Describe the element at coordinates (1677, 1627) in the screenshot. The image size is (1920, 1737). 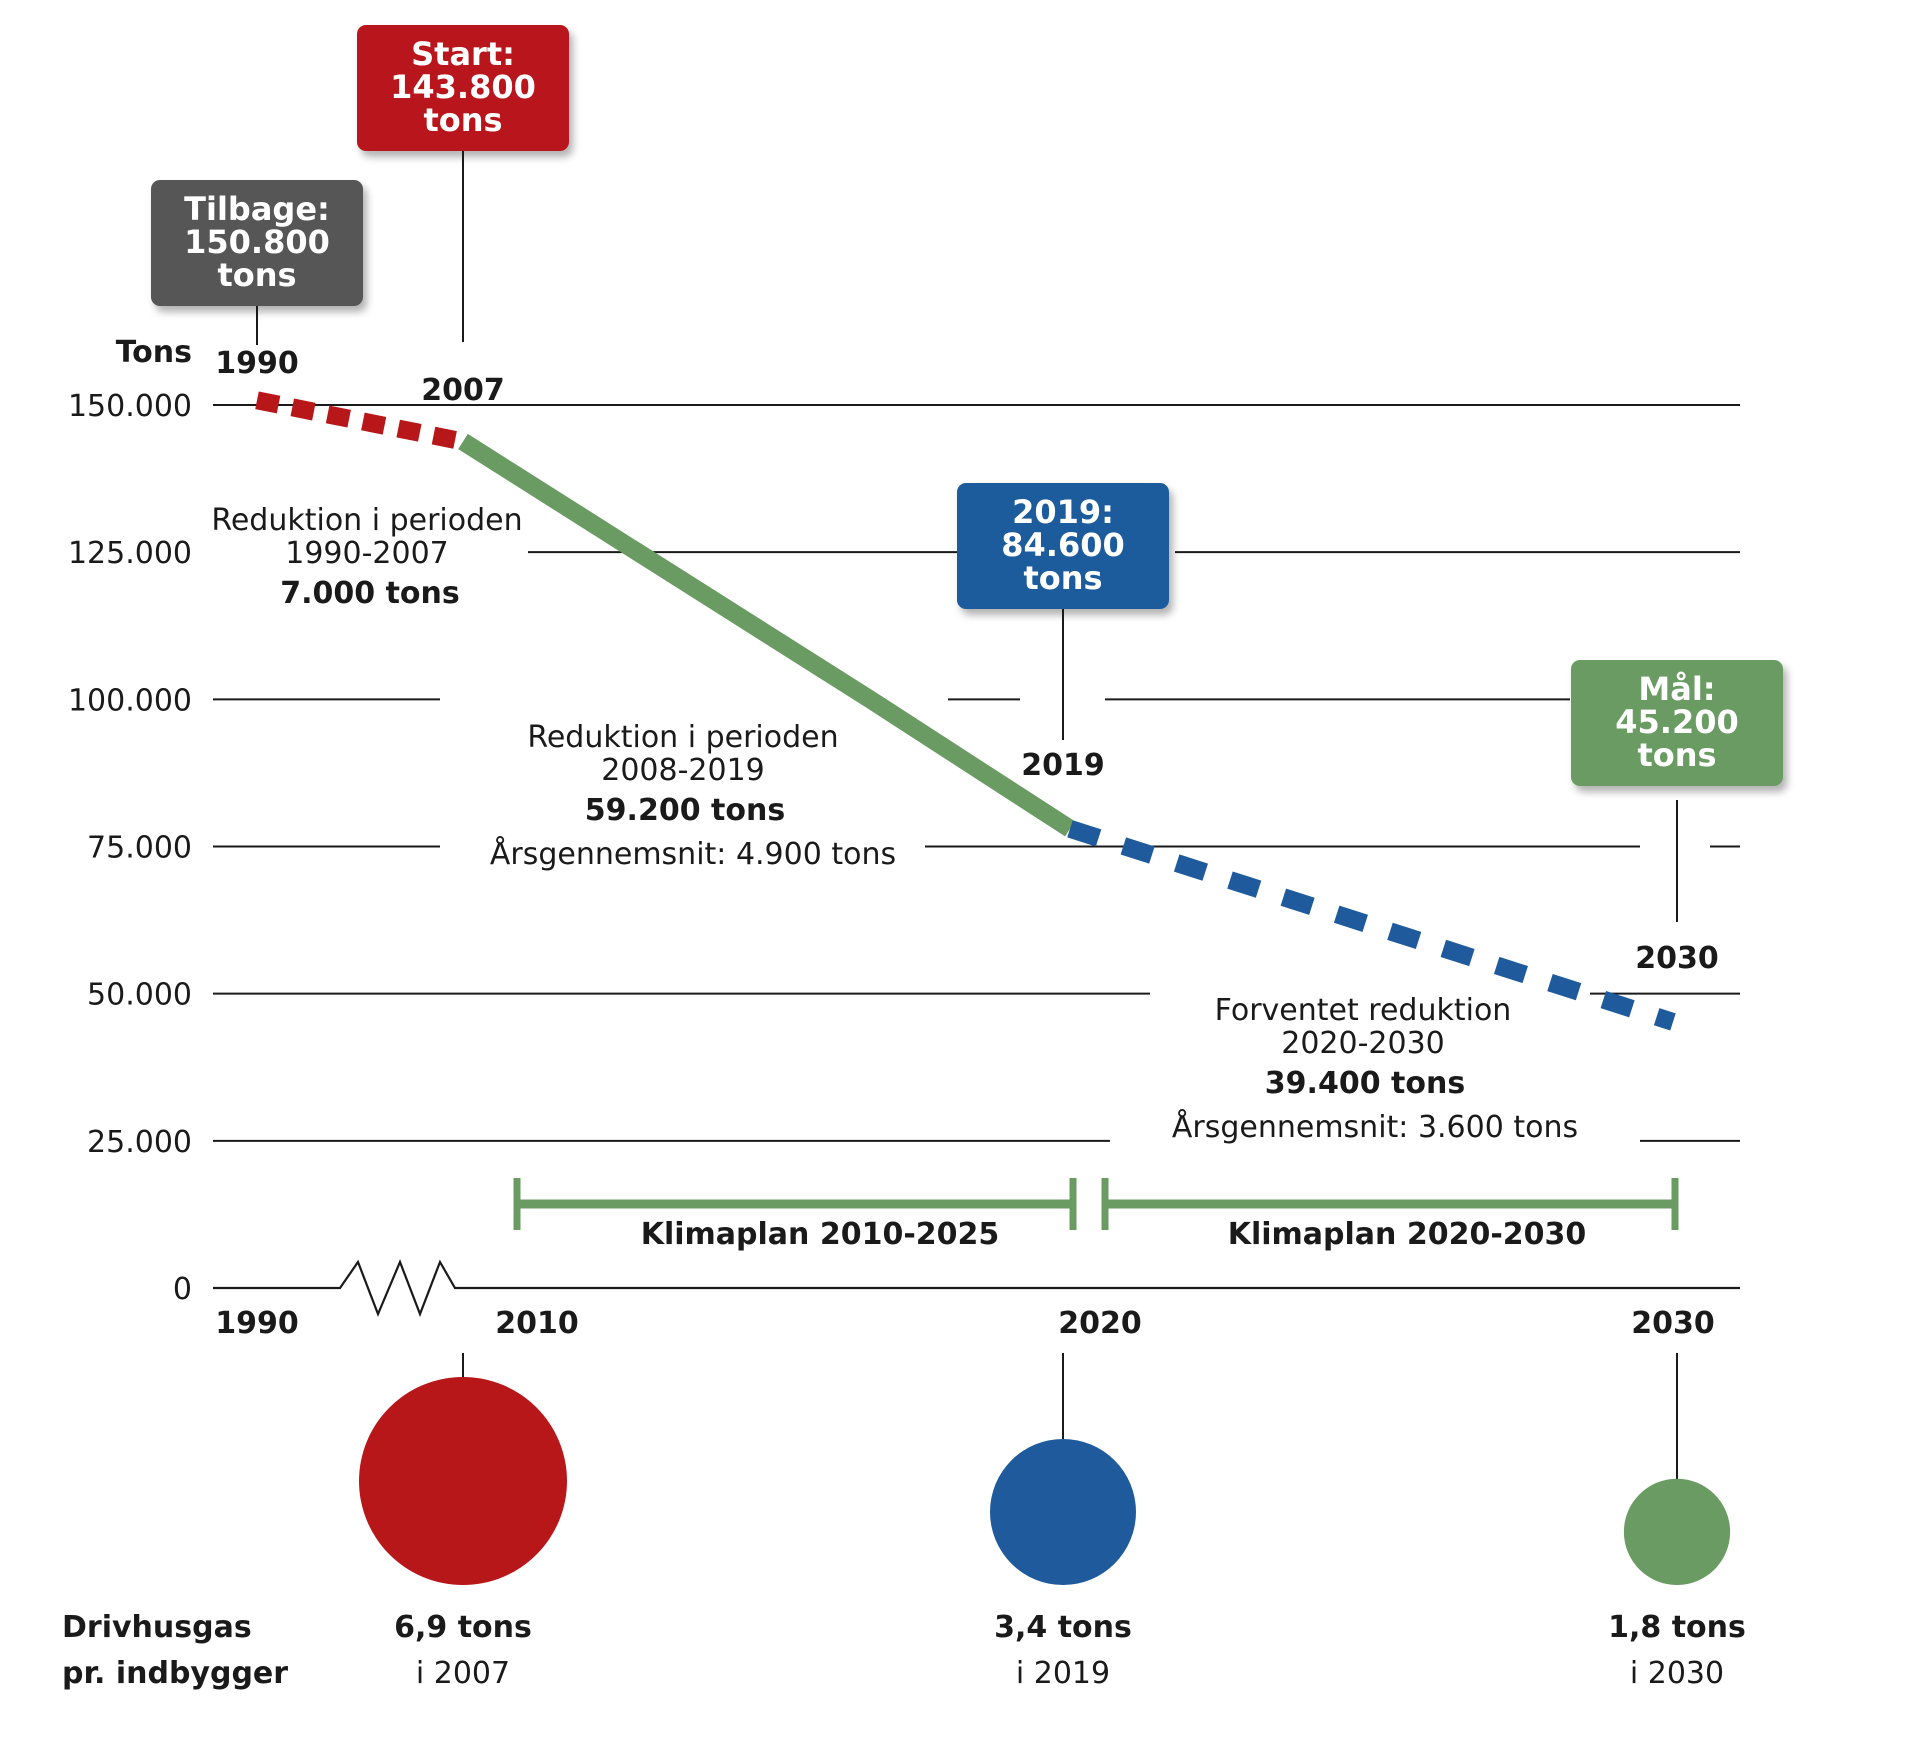
I see `per-capita-value: 1,8 tons` at that location.